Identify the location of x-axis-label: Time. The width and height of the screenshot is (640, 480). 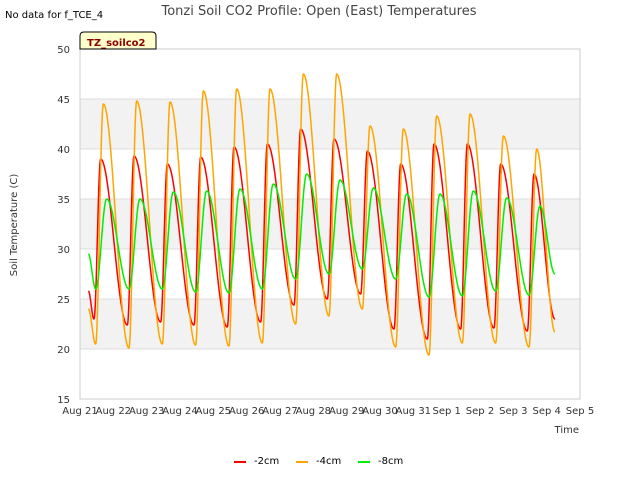
(566, 430).